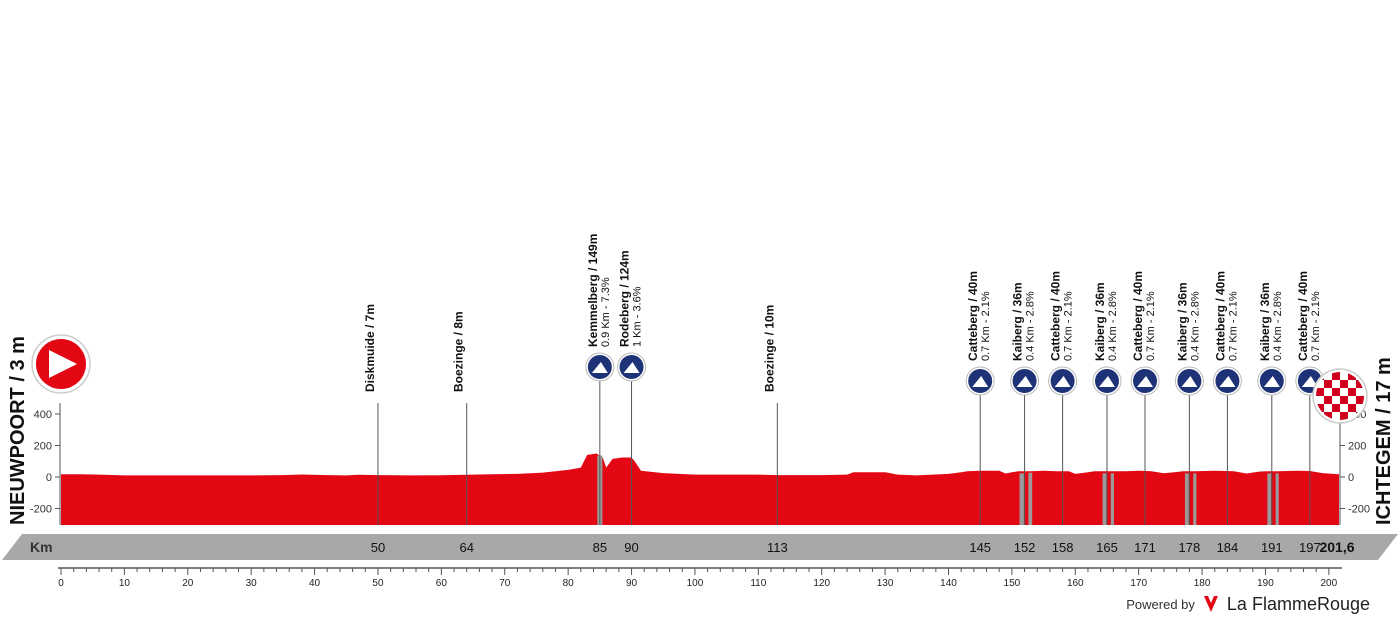  What do you see at coordinates (466, 547) in the screenshot?
I see `km-band-waypoint-label: 64` at bounding box center [466, 547].